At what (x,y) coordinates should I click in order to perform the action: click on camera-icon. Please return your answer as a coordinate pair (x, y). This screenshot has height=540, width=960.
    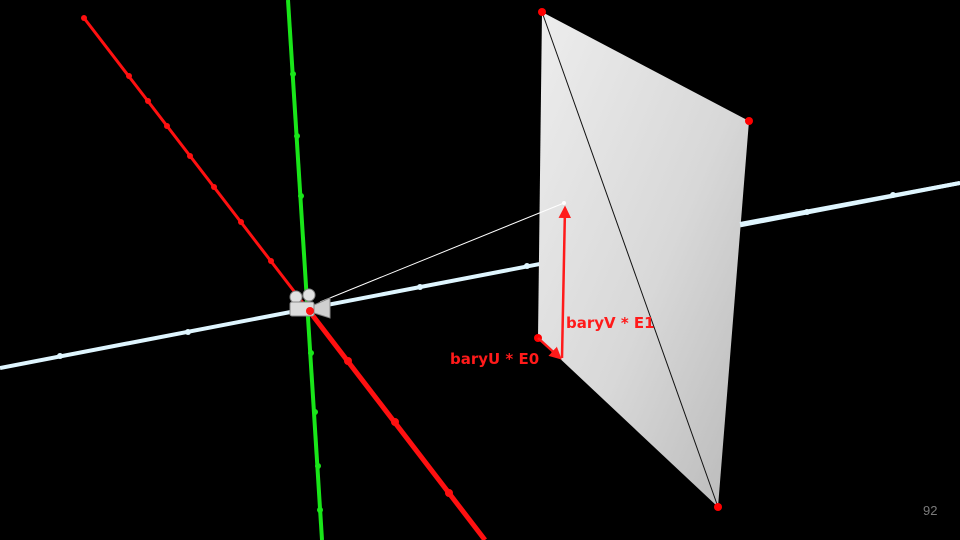
    Looking at the image, I should click on (310, 303).